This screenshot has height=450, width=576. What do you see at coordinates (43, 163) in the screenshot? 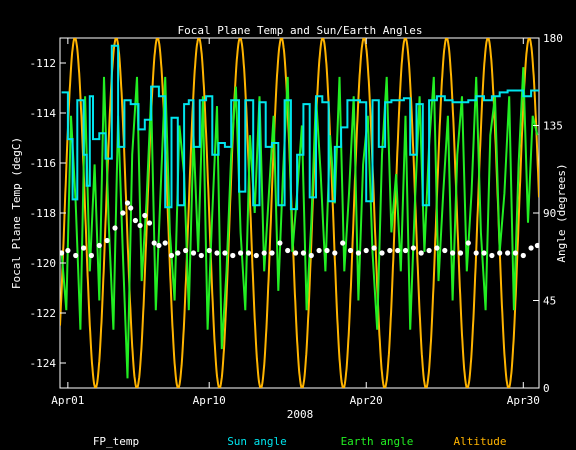
I see `y-left-tick-label: -116` at bounding box center [43, 163].